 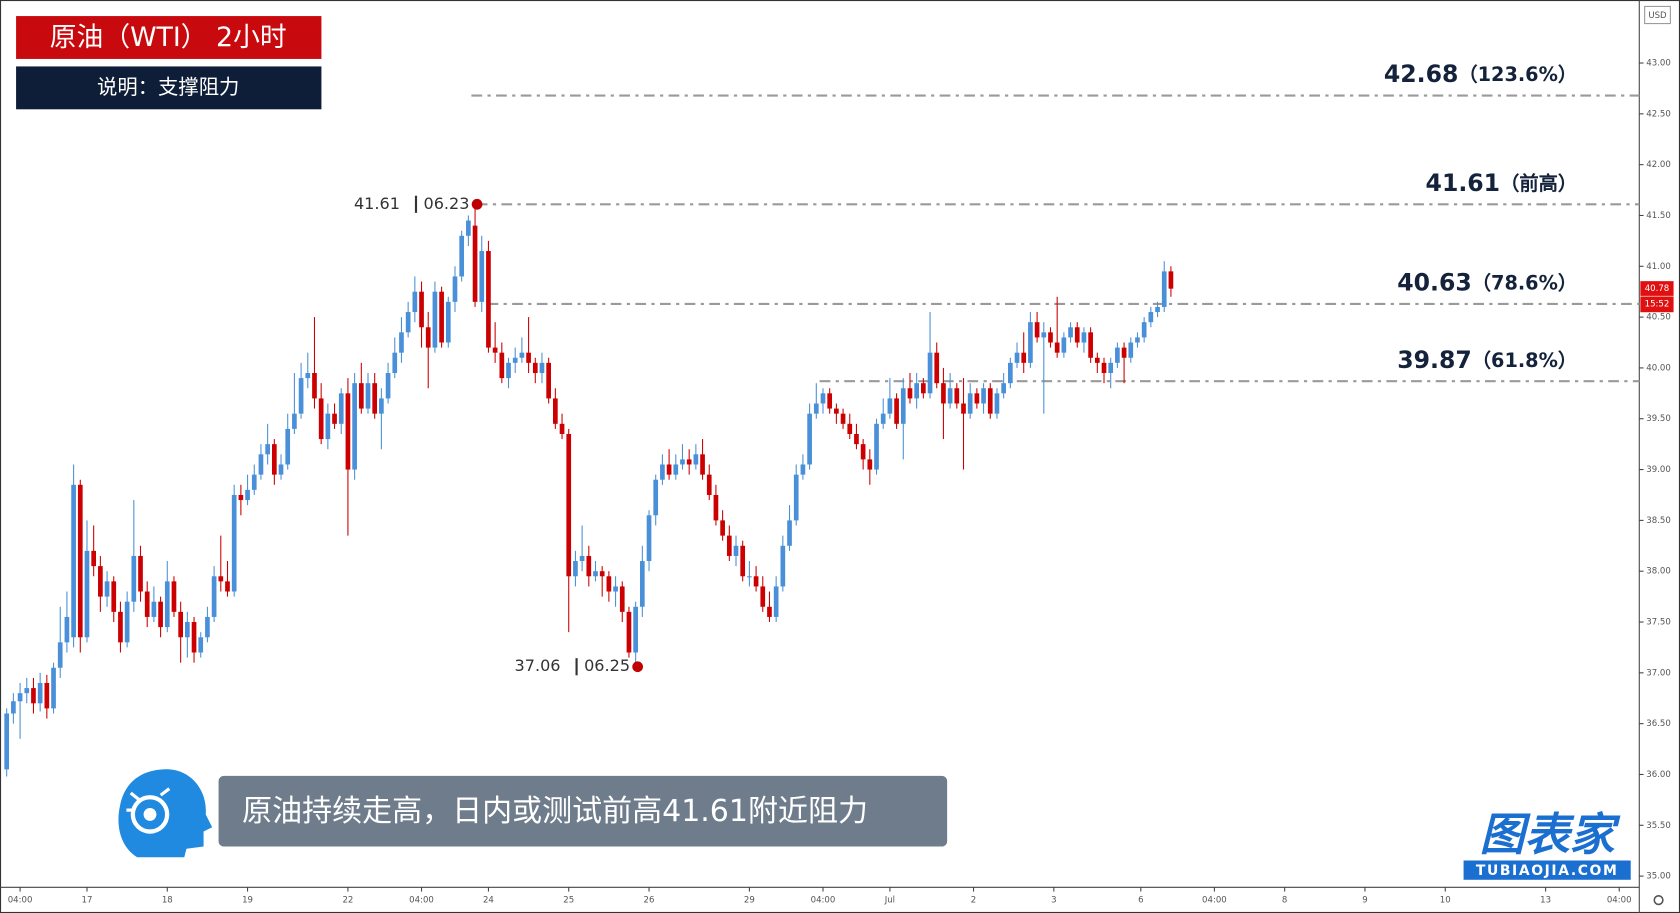 What do you see at coordinates (1657, 289) in the screenshot?
I see `last-price: 40.78` at bounding box center [1657, 289].